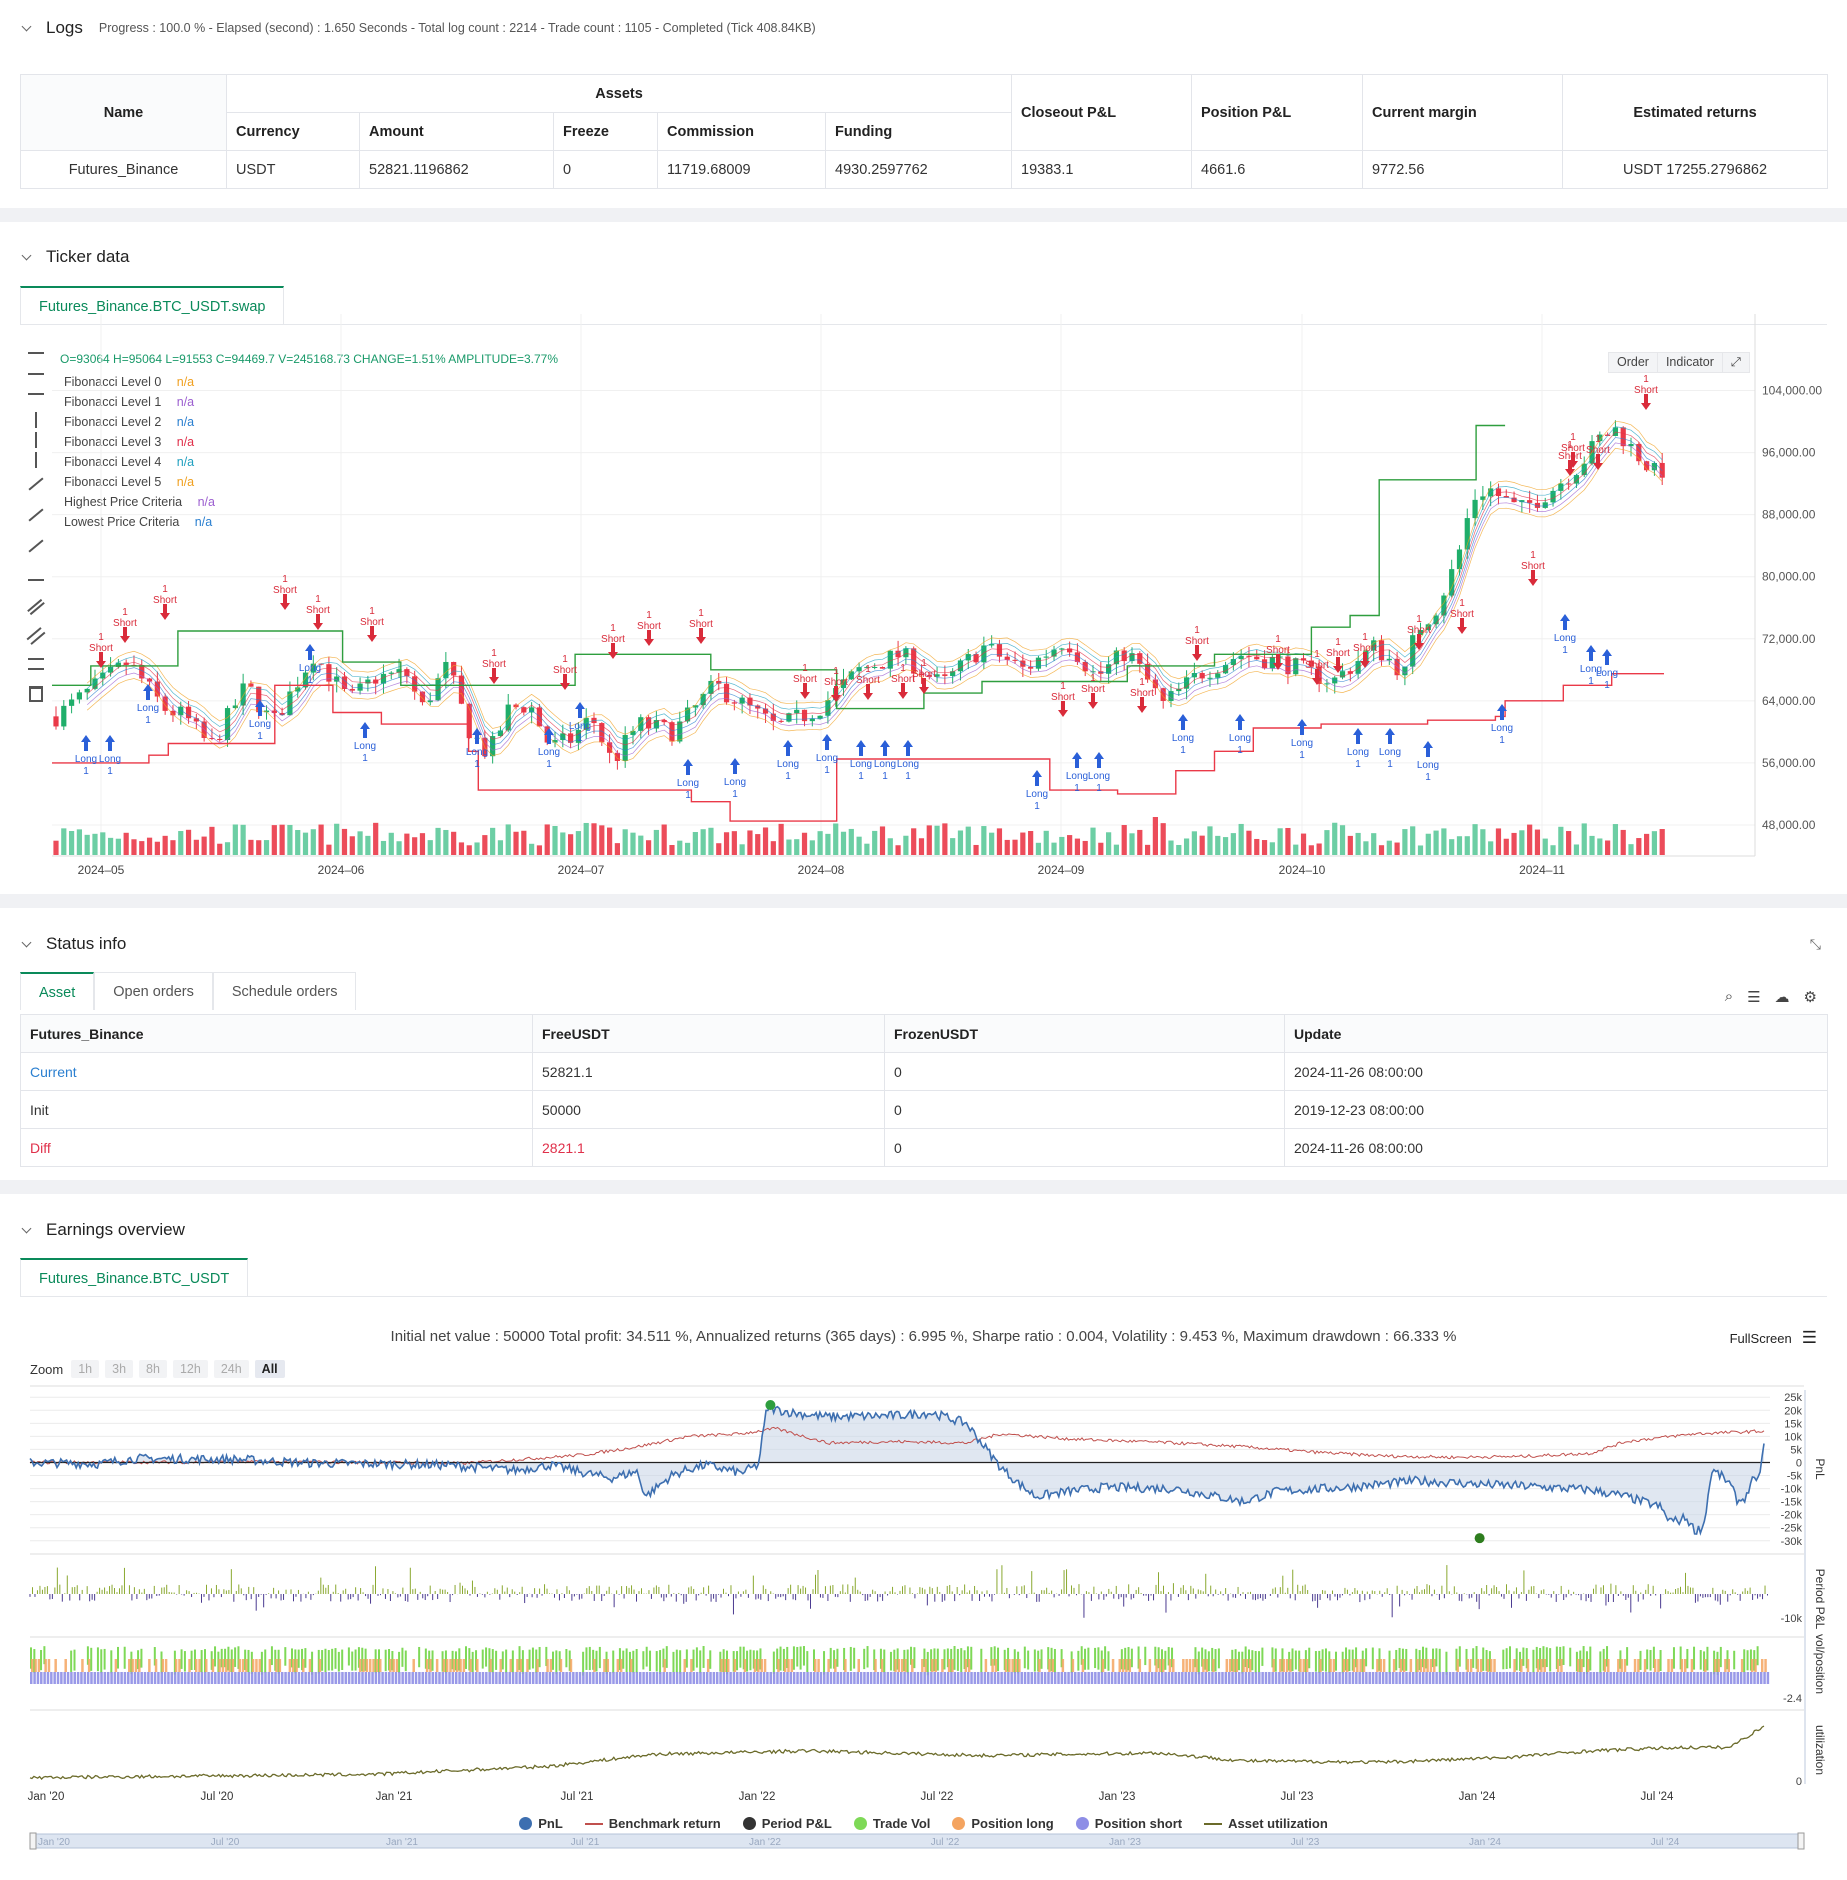  Describe the element at coordinates (153, 1369) in the screenshot. I see `zoom-8h-button: 8h` at that location.